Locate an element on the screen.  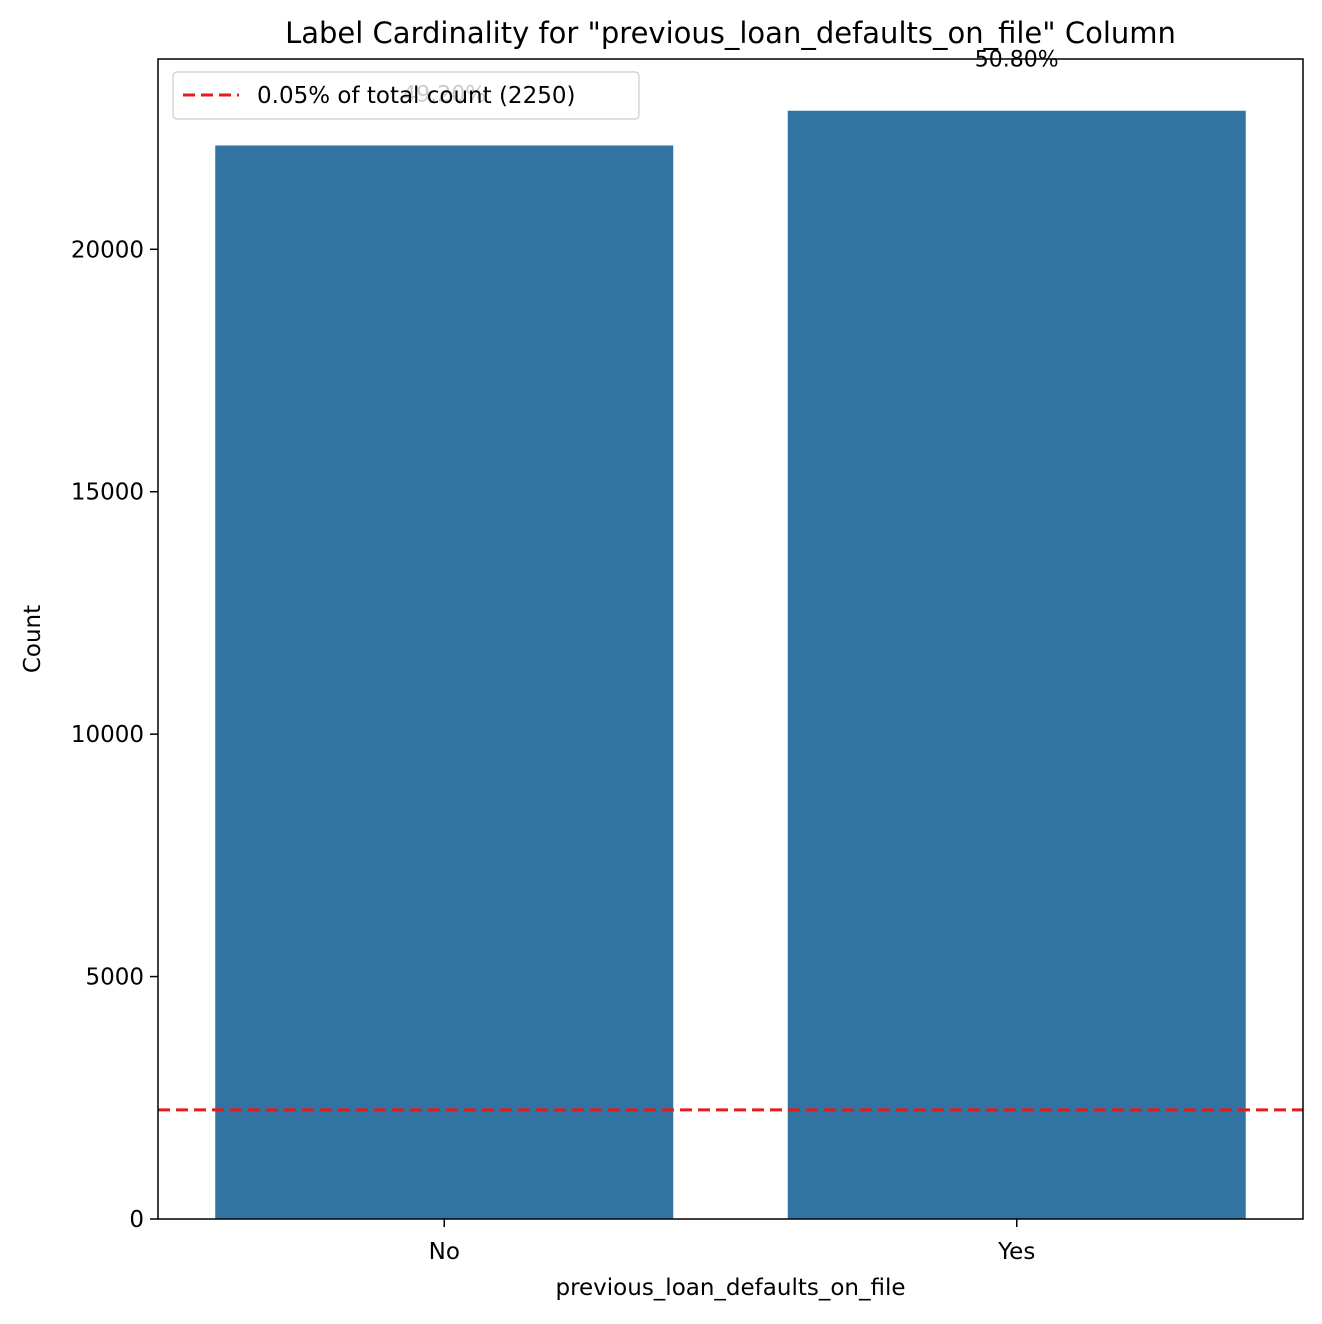
y-axis-title: Count is located at coordinates (33, 639).